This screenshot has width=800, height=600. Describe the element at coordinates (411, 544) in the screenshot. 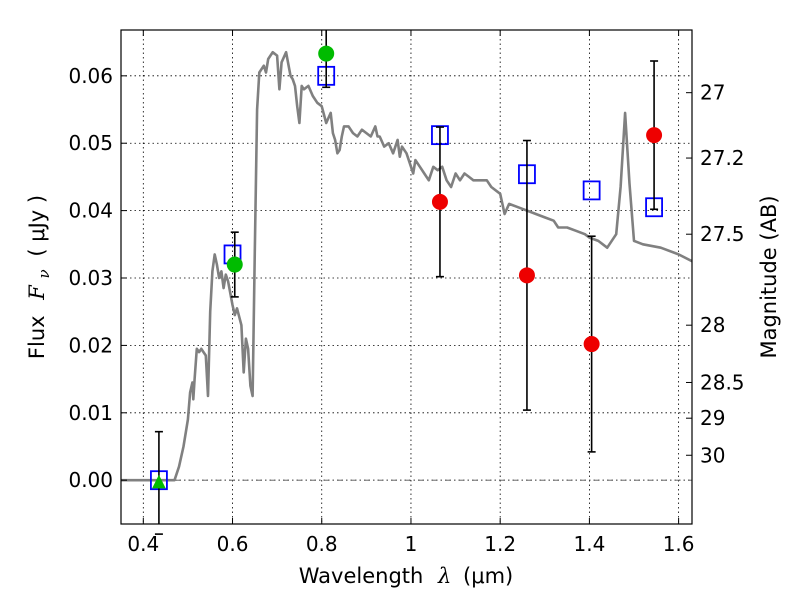

I see `x-tick-label: 1` at that location.